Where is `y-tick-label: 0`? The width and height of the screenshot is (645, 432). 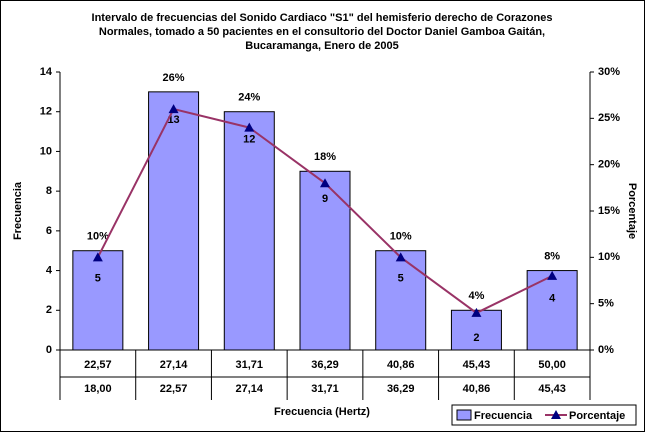 y-tick-label: 0 is located at coordinates (49, 350).